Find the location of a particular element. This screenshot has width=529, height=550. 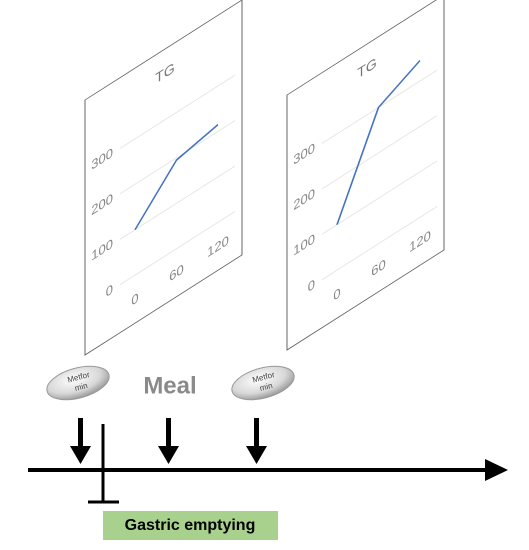

timeline-head is located at coordinates (496, 470).